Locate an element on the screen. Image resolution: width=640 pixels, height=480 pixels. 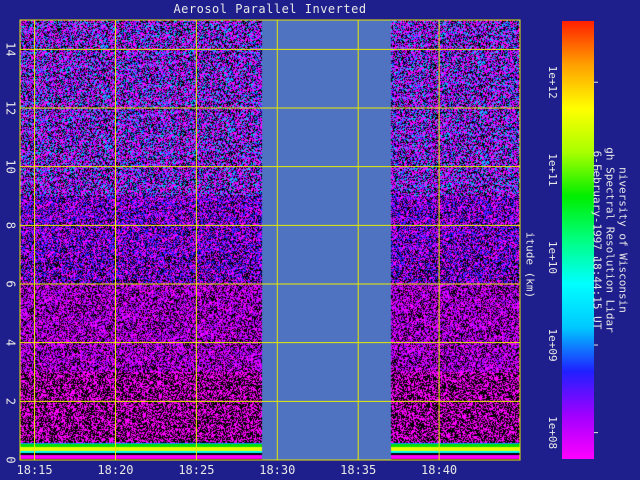
y-tick-label: 14 is located at coordinates (11, 49).